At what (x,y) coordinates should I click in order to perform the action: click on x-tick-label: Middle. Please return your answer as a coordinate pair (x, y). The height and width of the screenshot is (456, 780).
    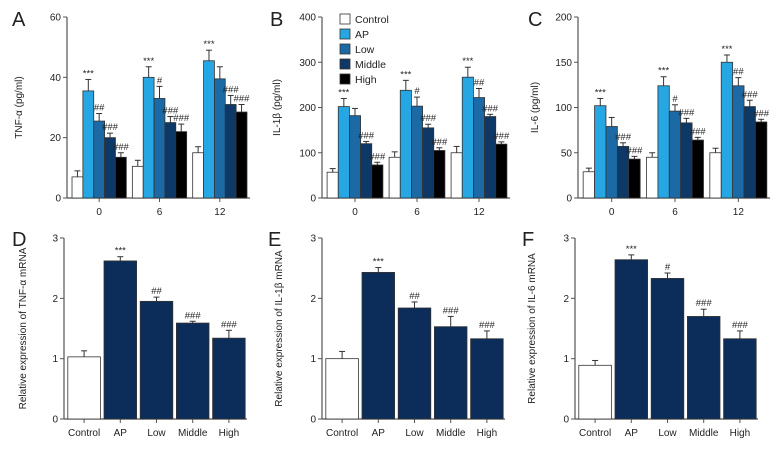
    Looking at the image, I should click on (193, 433).